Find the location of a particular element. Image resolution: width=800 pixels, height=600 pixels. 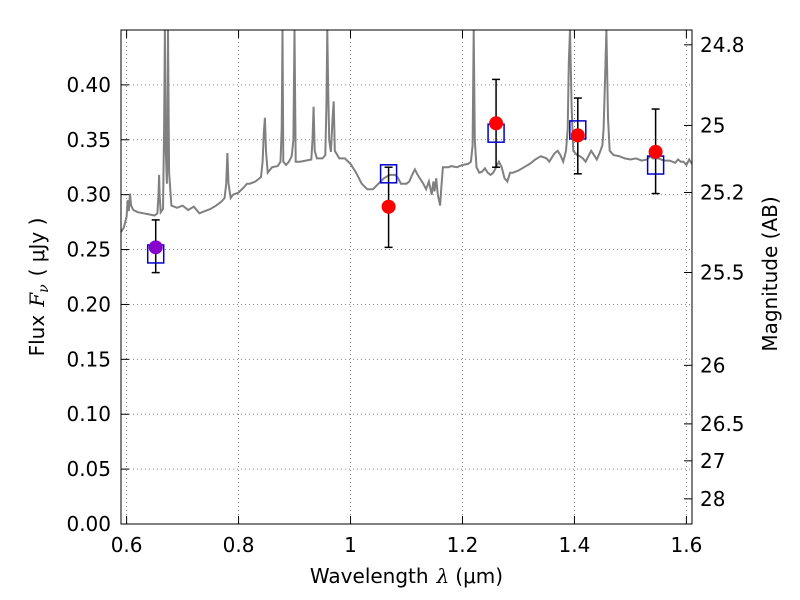

model-photometry-square is located at coordinates (388, 174).